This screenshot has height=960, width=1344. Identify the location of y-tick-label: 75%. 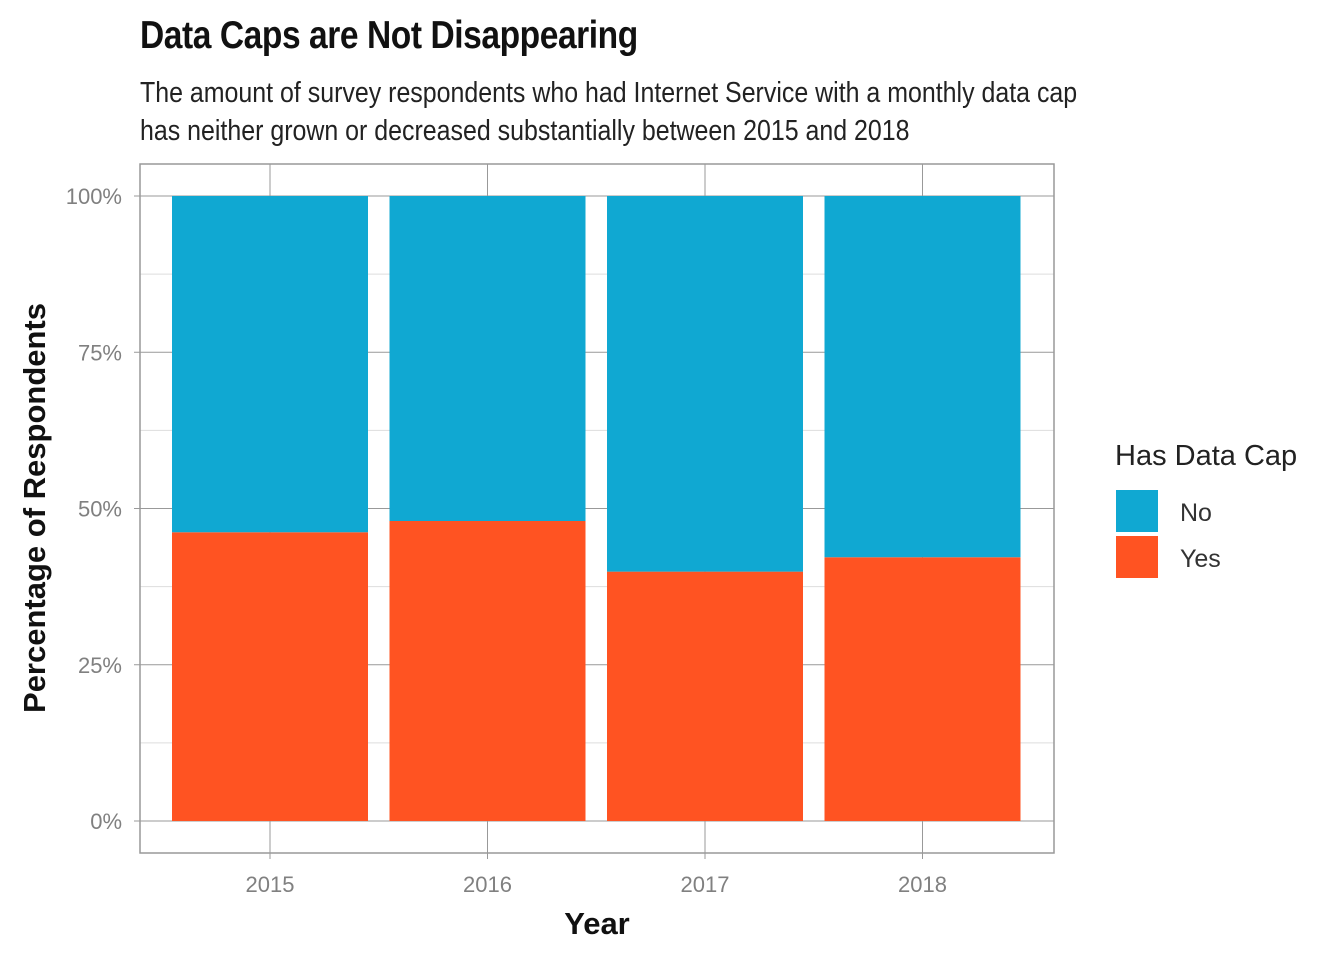
(100, 352).